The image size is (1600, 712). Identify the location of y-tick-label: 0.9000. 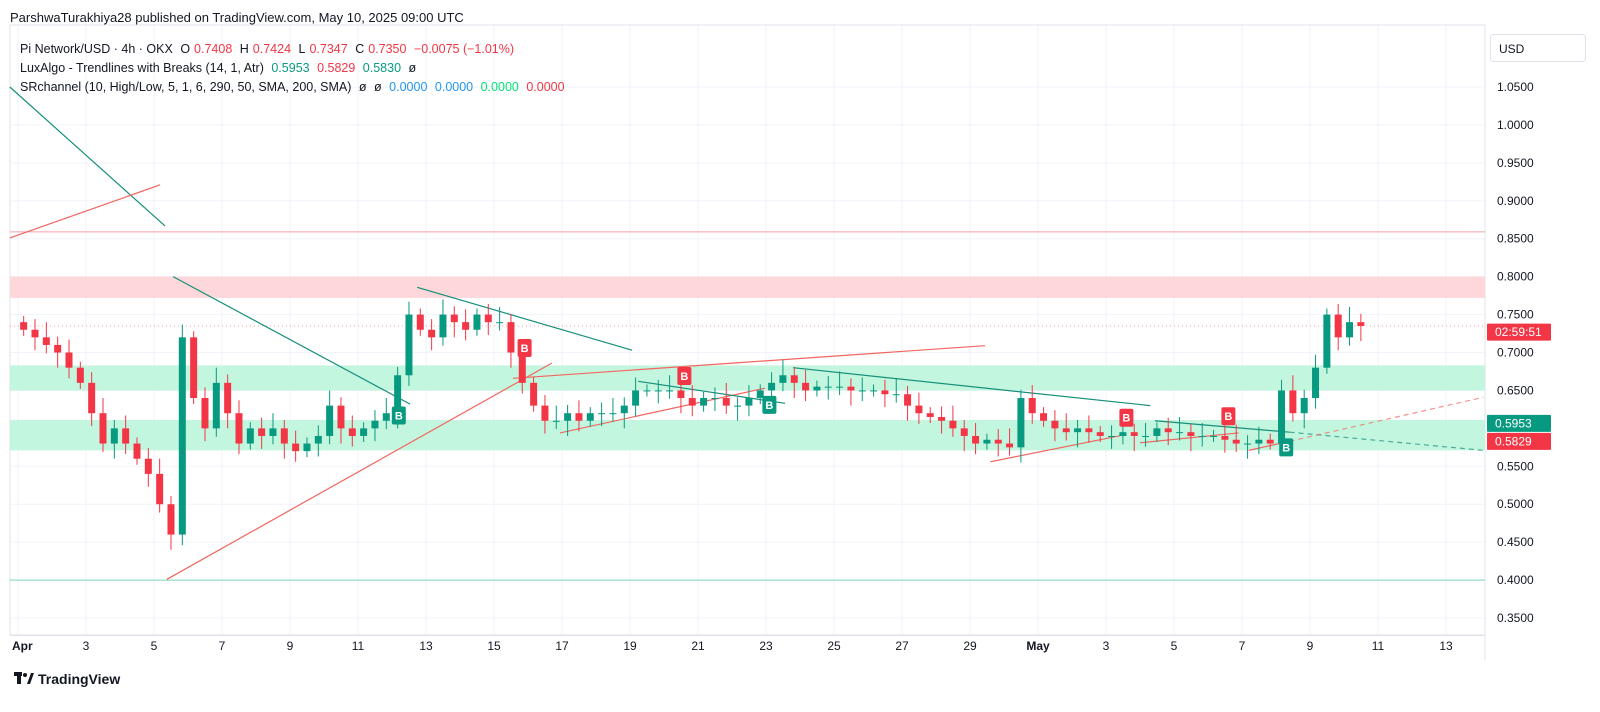
(1515, 201).